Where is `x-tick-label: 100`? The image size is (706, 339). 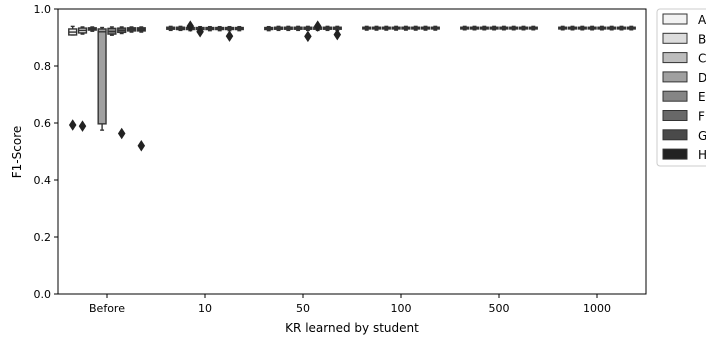 x-tick-label: 100 is located at coordinates (401, 308).